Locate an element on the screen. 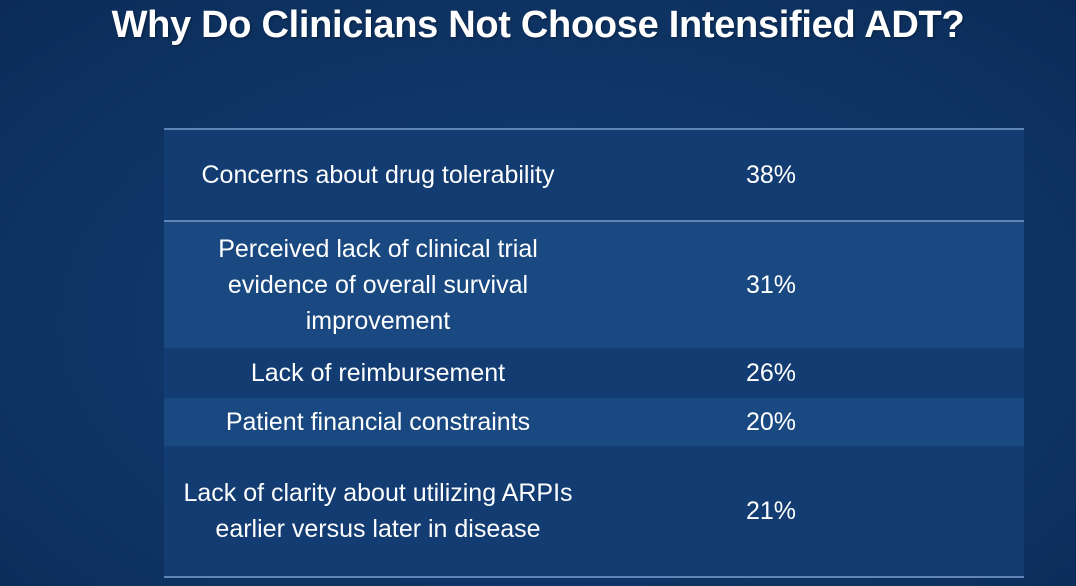 The width and height of the screenshot is (1076, 586). percentage-cell: 20% is located at coordinates (771, 422).